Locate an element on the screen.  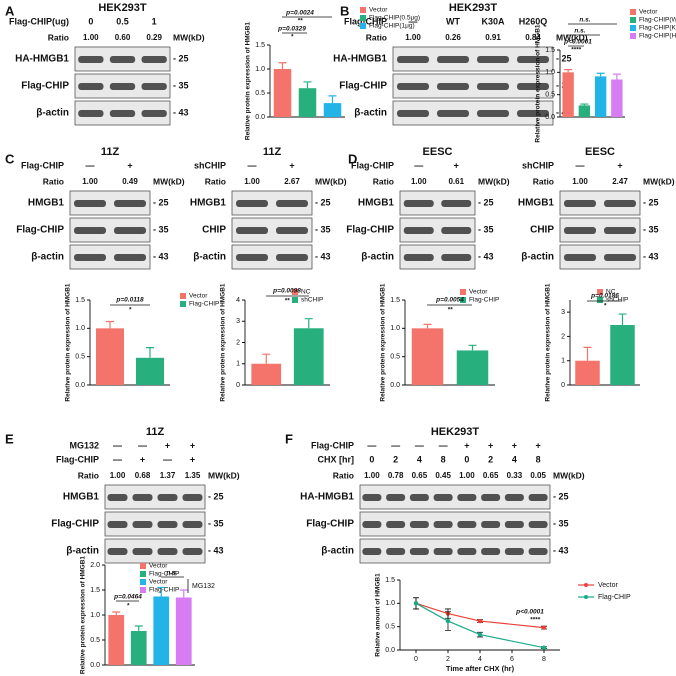
y-tick-label: 1.0 is located at coordinates (395, 328).